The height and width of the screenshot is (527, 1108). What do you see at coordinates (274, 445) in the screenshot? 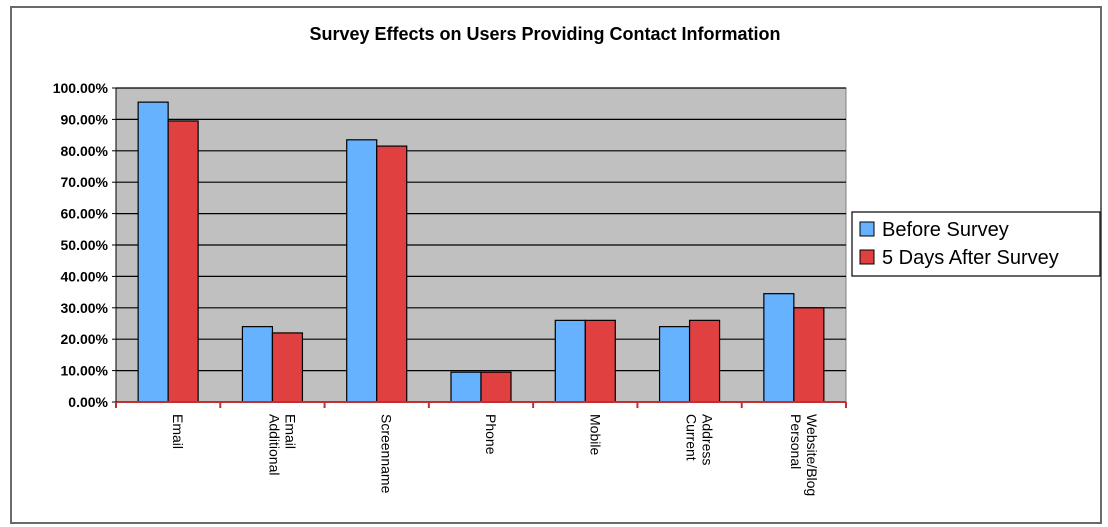
I see `x-category-label: Additional` at bounding box center [274, 445].